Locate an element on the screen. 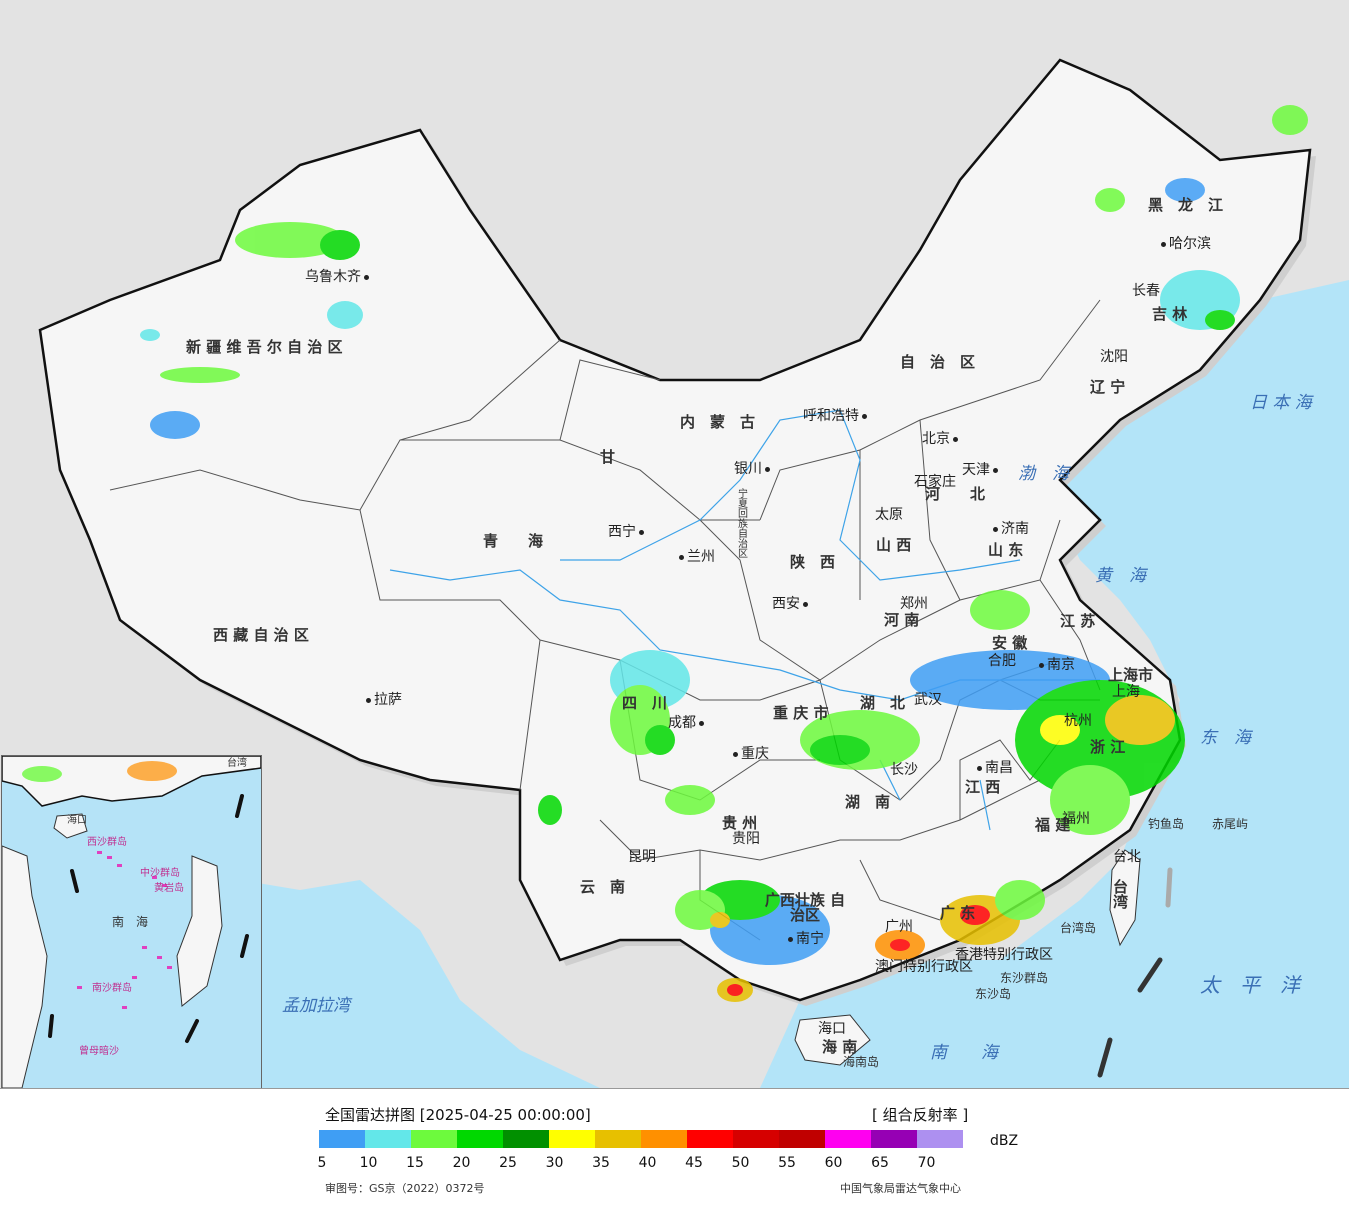  island-dongshaqundao: 东沙群岛 is located at coordinates (1024, 978).